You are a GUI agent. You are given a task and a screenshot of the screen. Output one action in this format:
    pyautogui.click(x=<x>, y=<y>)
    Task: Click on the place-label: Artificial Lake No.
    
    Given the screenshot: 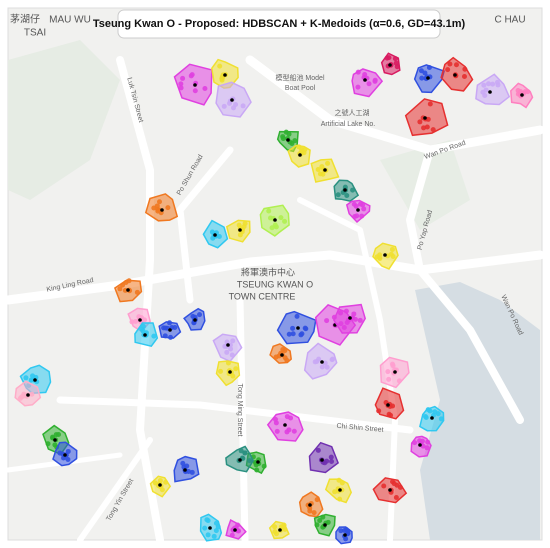 What is the action you would take?
    pyautogui.click(x=348, y=124)
    